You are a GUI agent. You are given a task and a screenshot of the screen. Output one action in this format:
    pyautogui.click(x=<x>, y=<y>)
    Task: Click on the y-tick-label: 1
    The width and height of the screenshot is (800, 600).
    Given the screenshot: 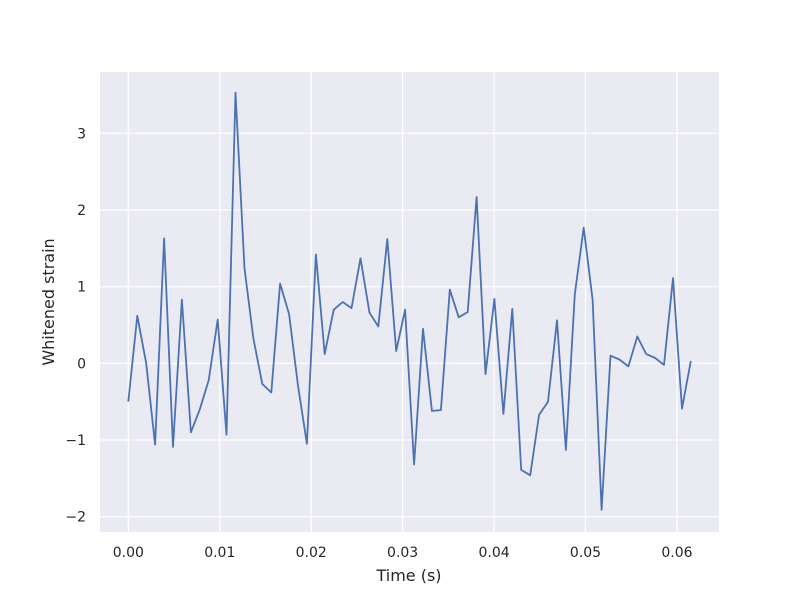 What is the action you would take?
    pyautogui.click(x=81, y=288)
    